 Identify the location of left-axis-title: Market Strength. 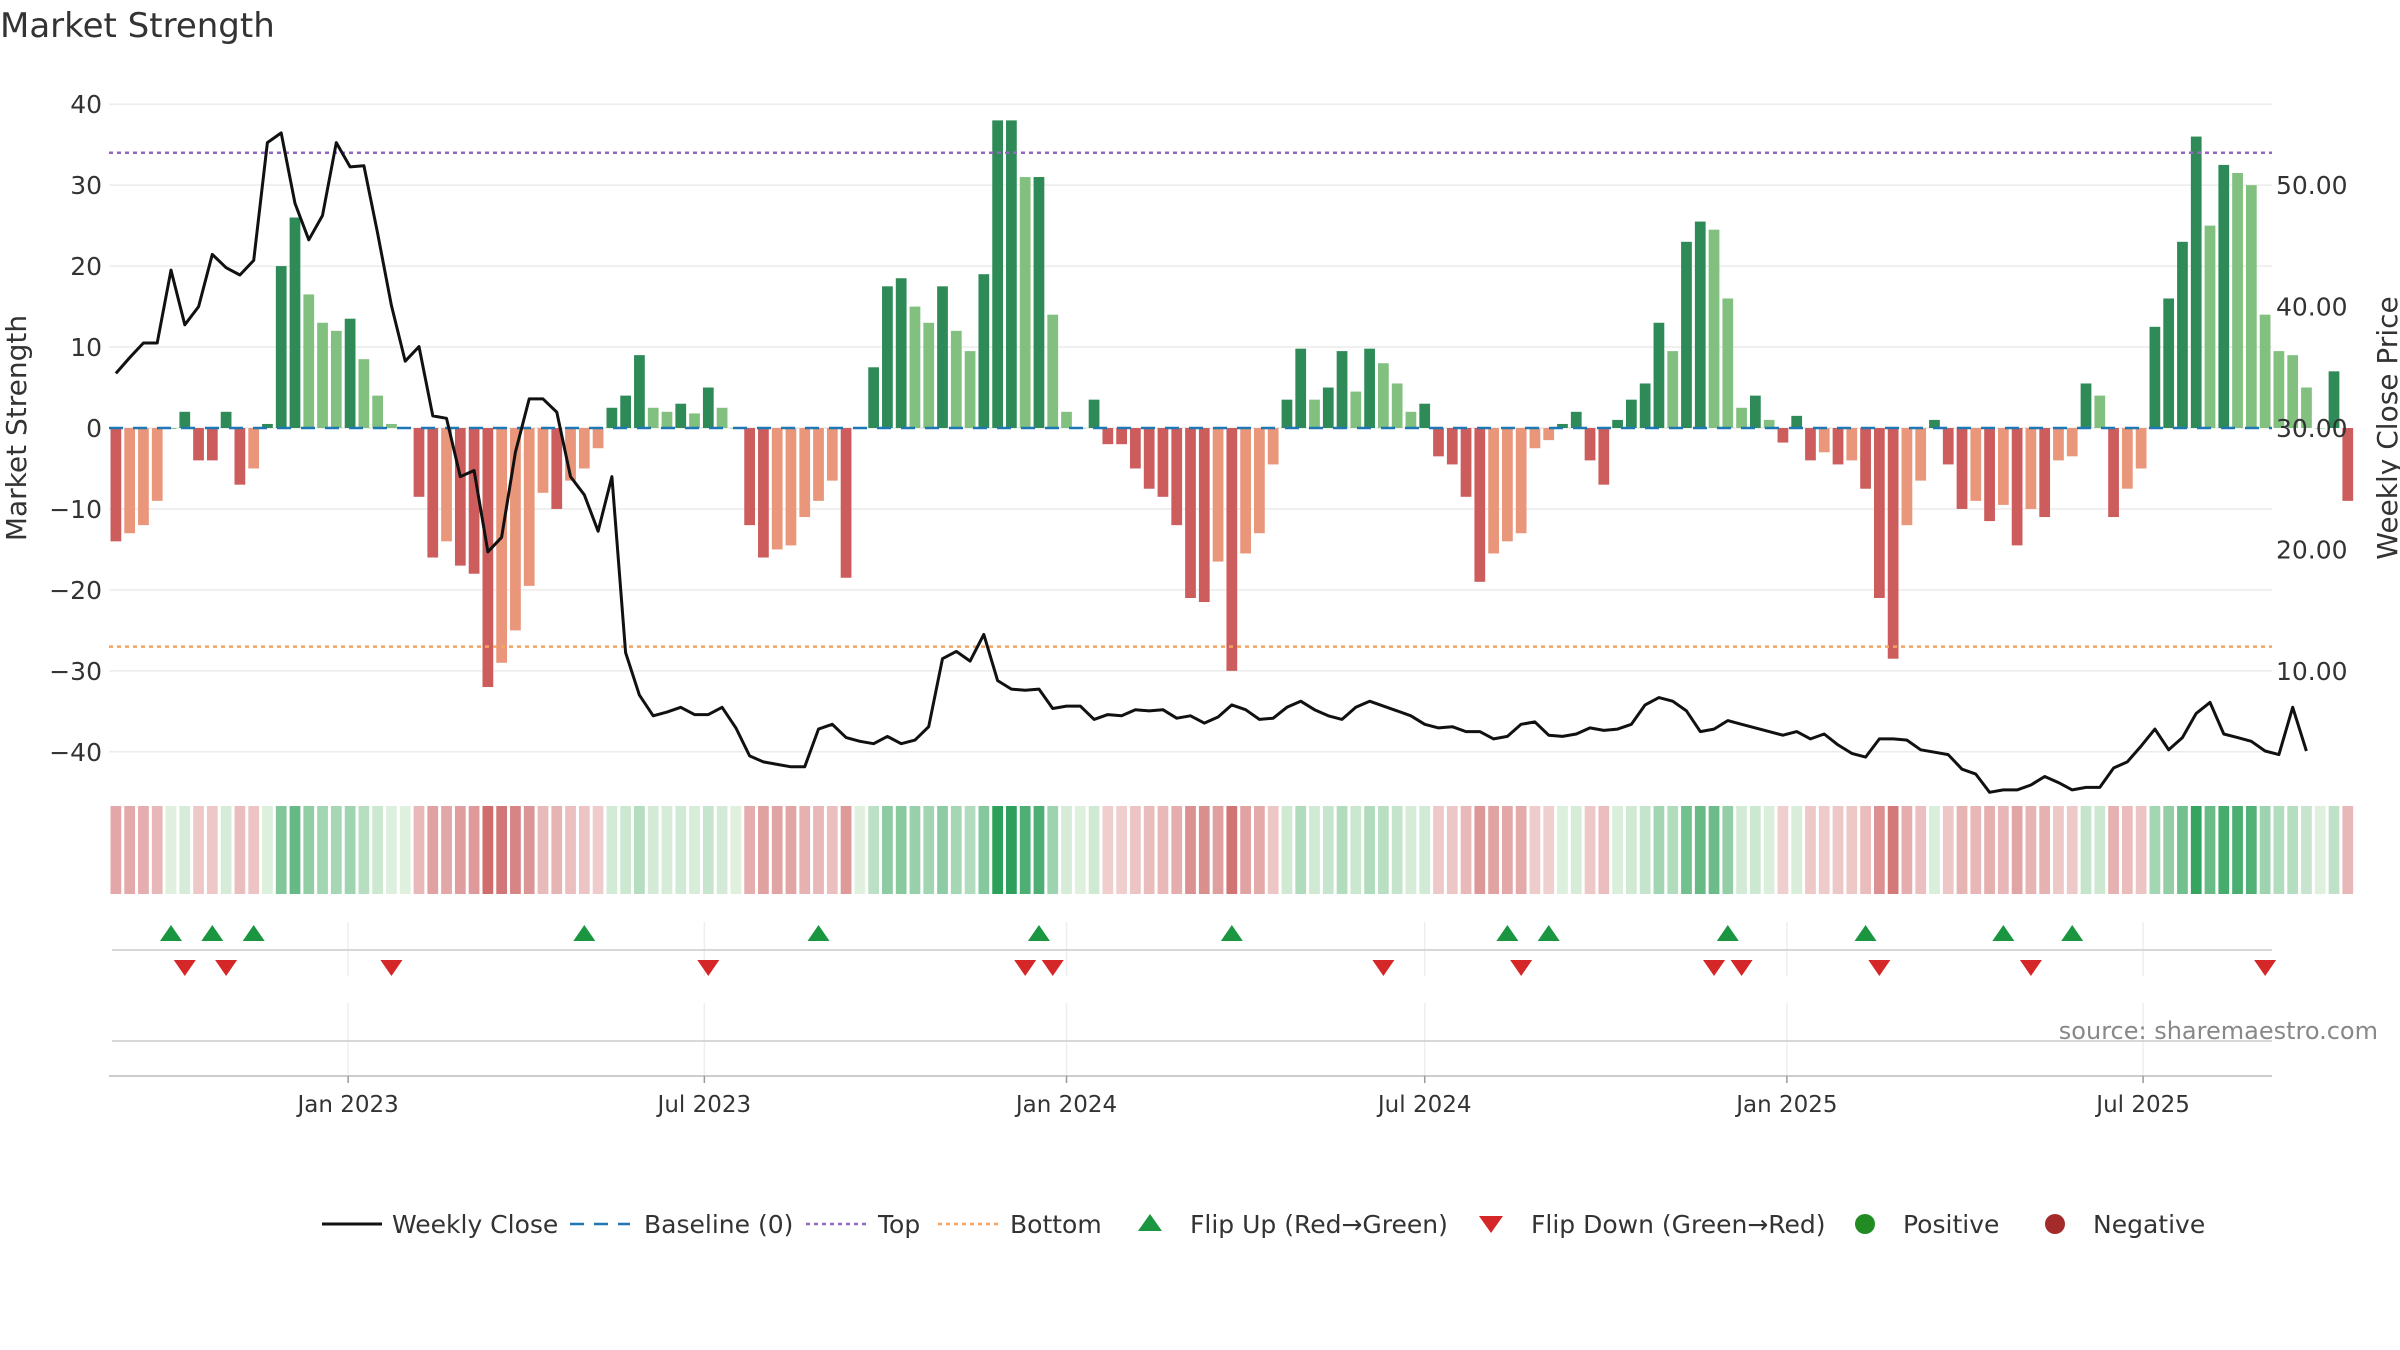
(16, 428).